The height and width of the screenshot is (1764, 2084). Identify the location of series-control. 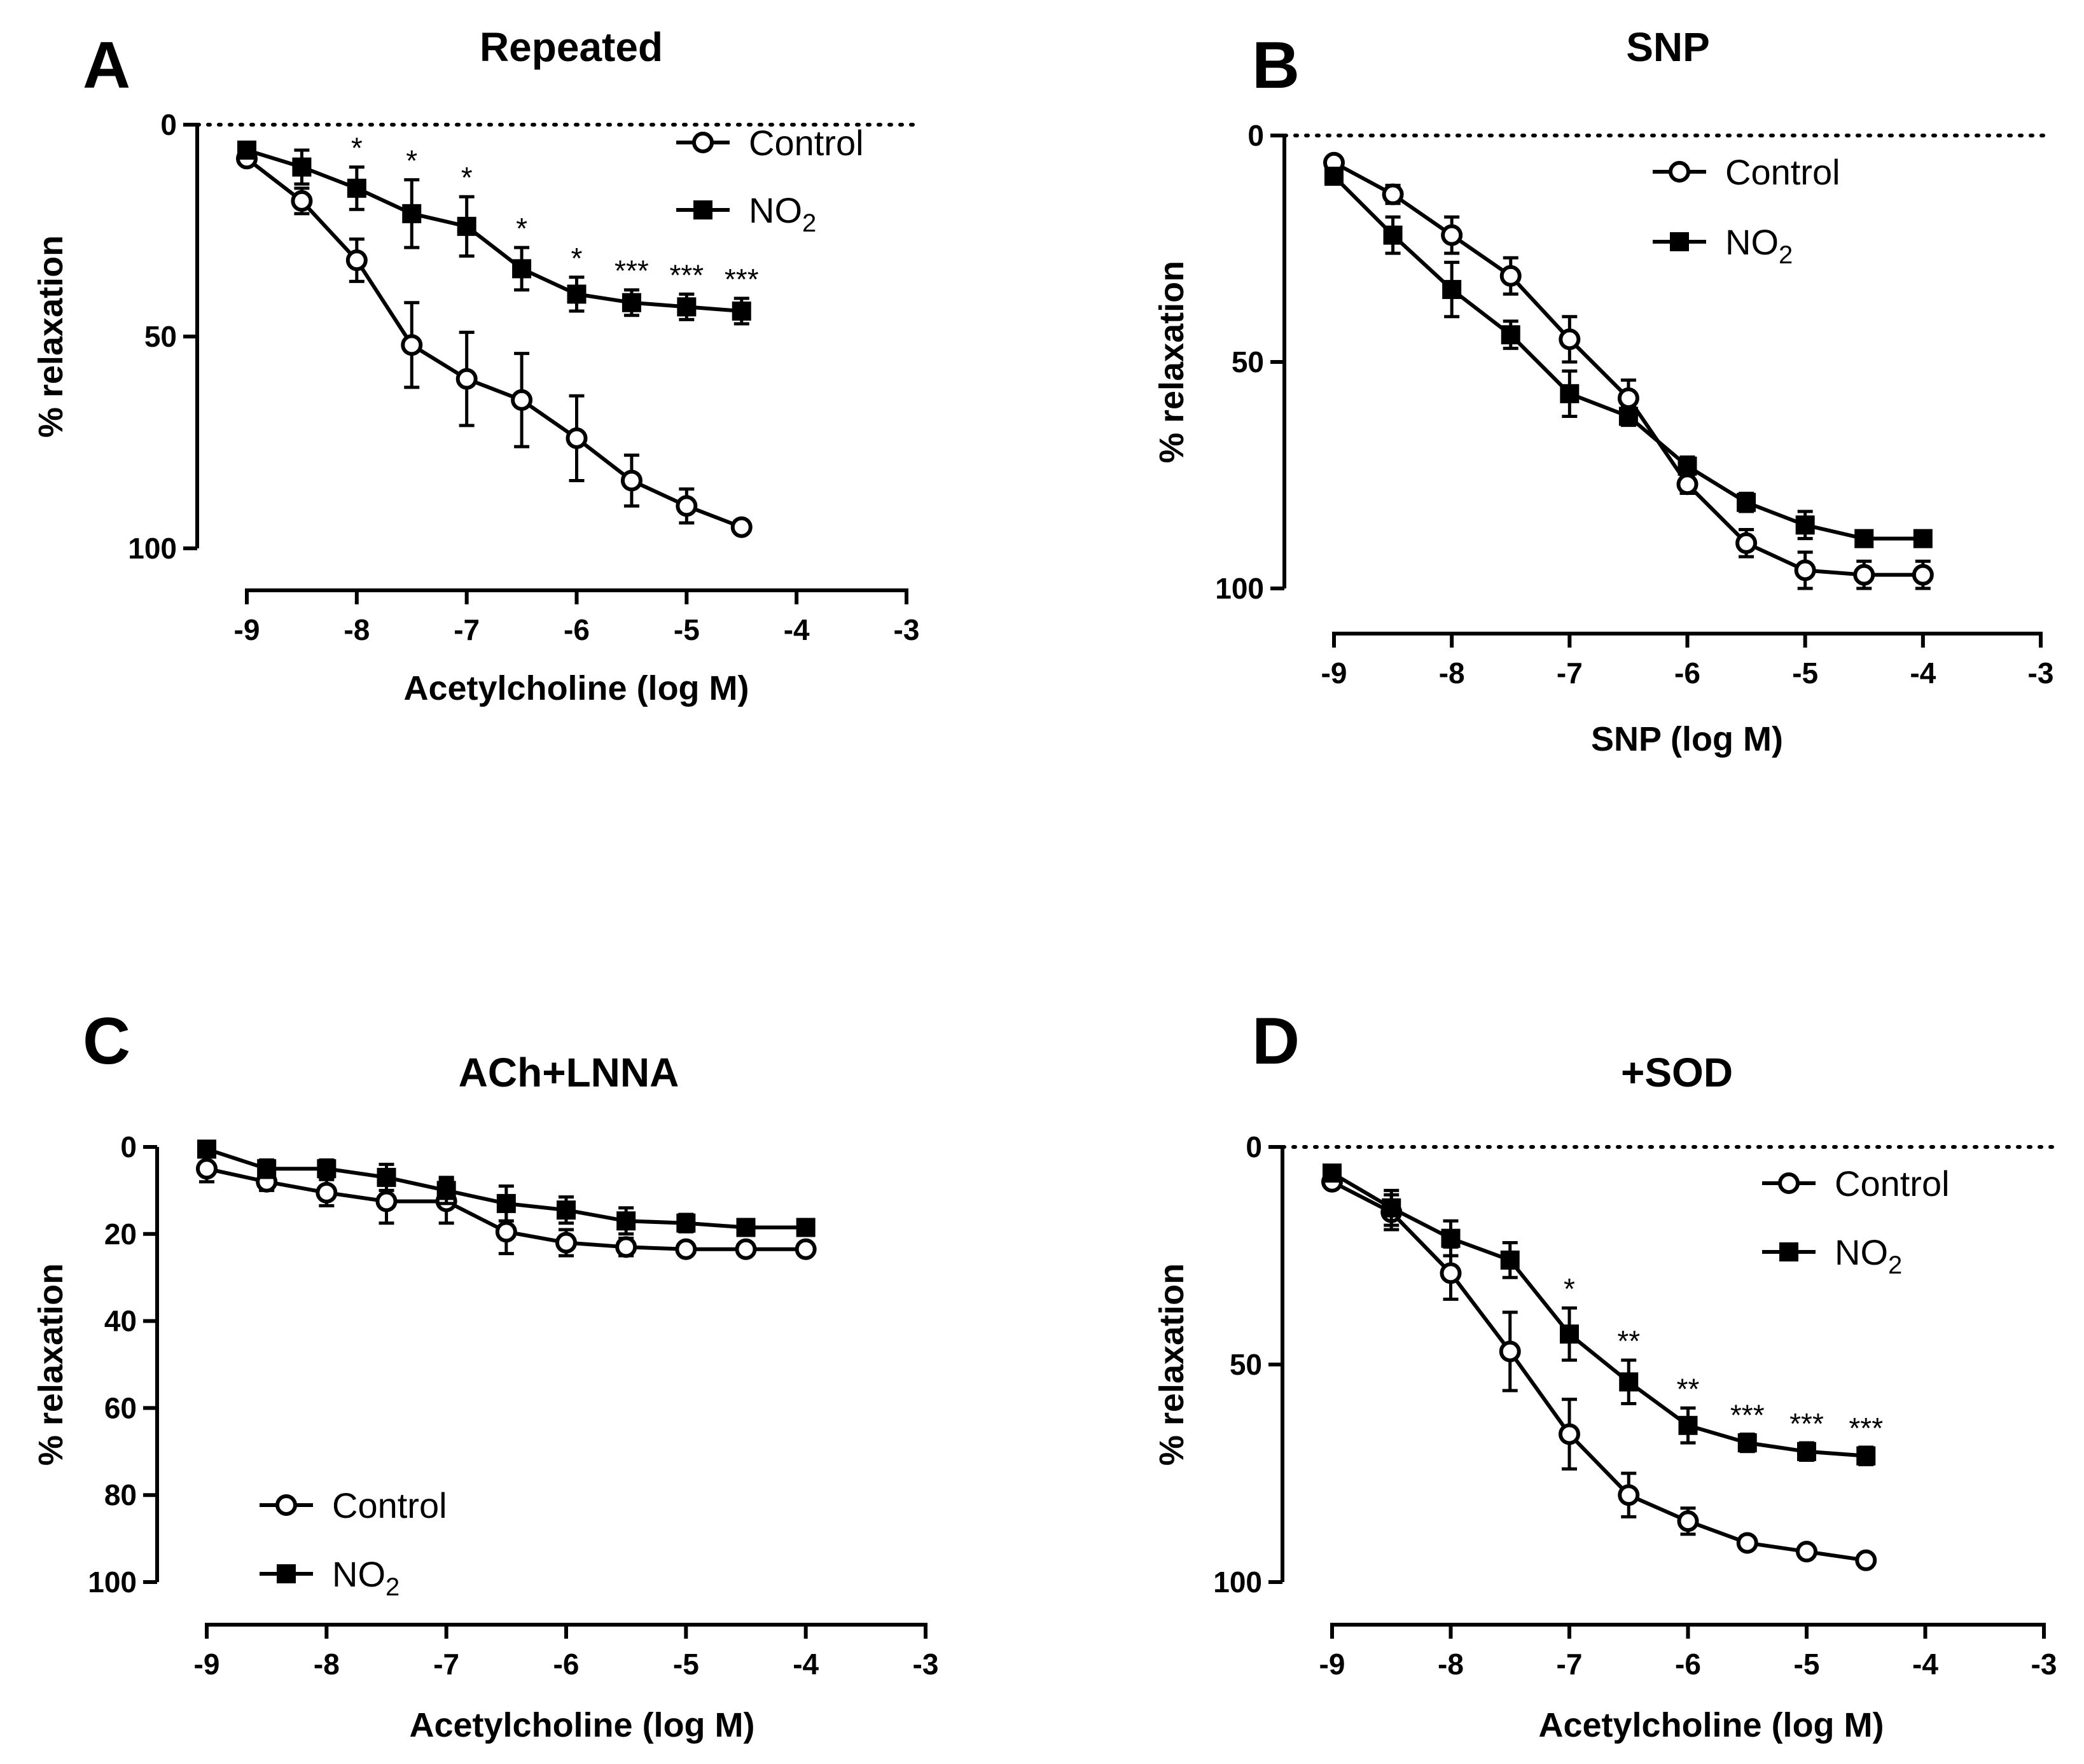
(1599, 1370).